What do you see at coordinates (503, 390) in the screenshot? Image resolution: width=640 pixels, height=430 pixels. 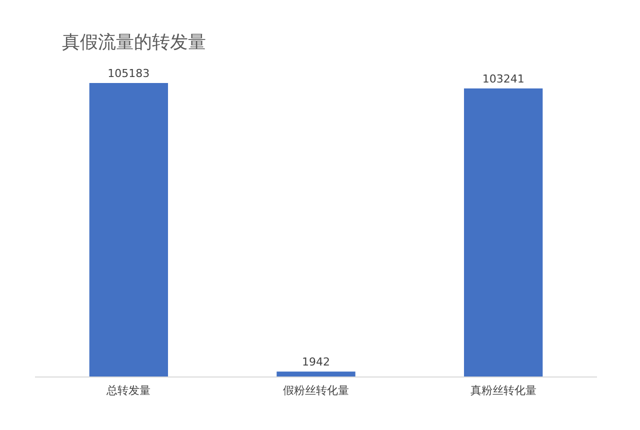 I see `x-tick-label: 真粉丝转化量` at bounding box center [503, 390].